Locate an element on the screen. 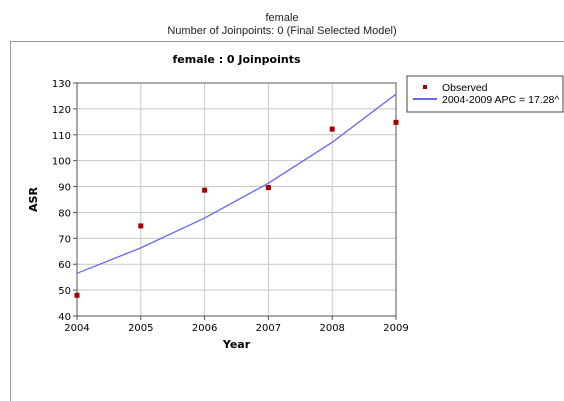  y-tick-label: 40 is located at coordinates (64, 317).